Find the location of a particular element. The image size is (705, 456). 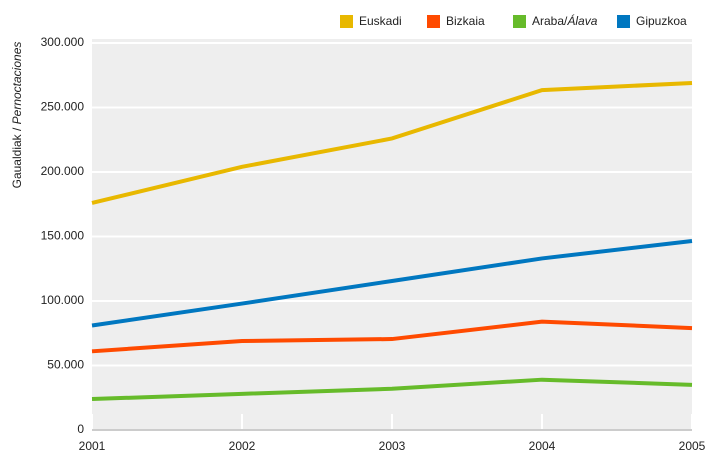

x-tick-label: 2003 is located at coordinates (392, 446).